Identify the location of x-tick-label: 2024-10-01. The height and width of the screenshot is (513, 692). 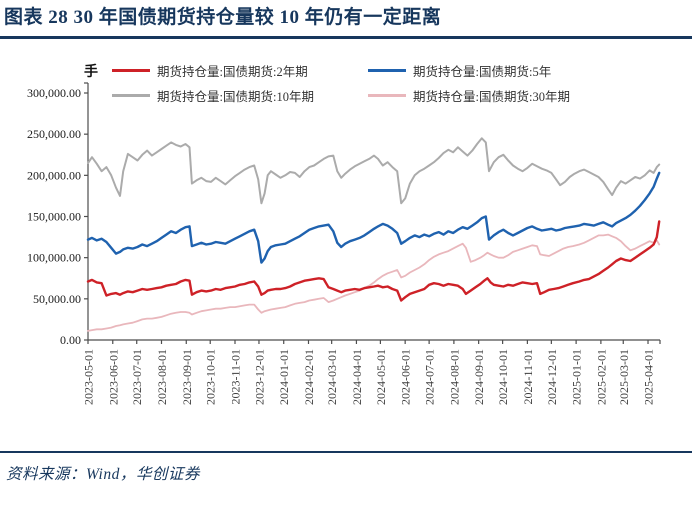
(503, 377).